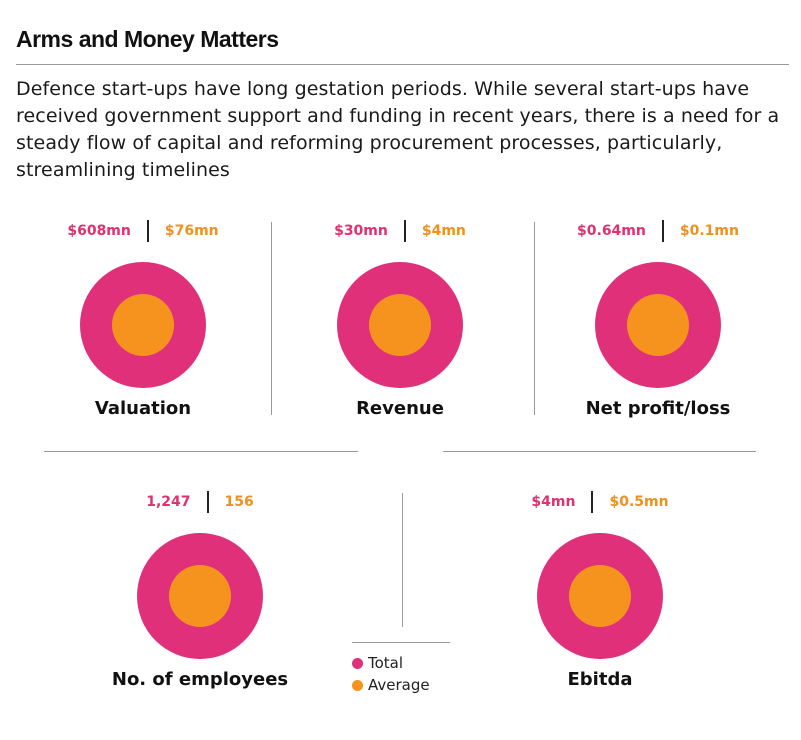 The image size is (801, 740). I want to click on metric-label: No. of employees, so click(200, 679).